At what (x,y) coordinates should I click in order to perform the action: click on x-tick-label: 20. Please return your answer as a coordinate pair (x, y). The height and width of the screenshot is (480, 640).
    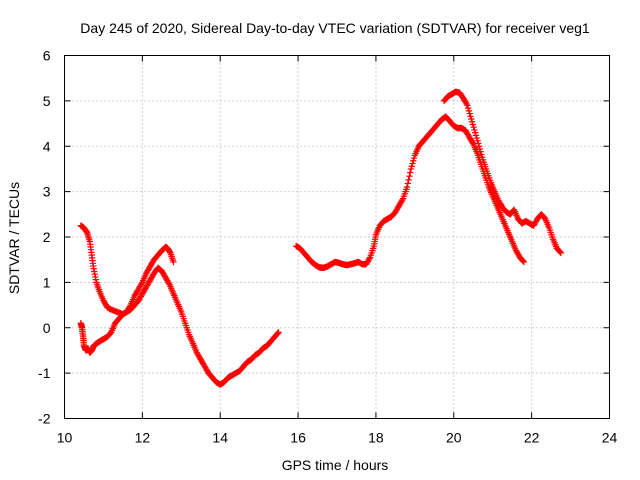
    Looking at the image, I should click on (454, 438).